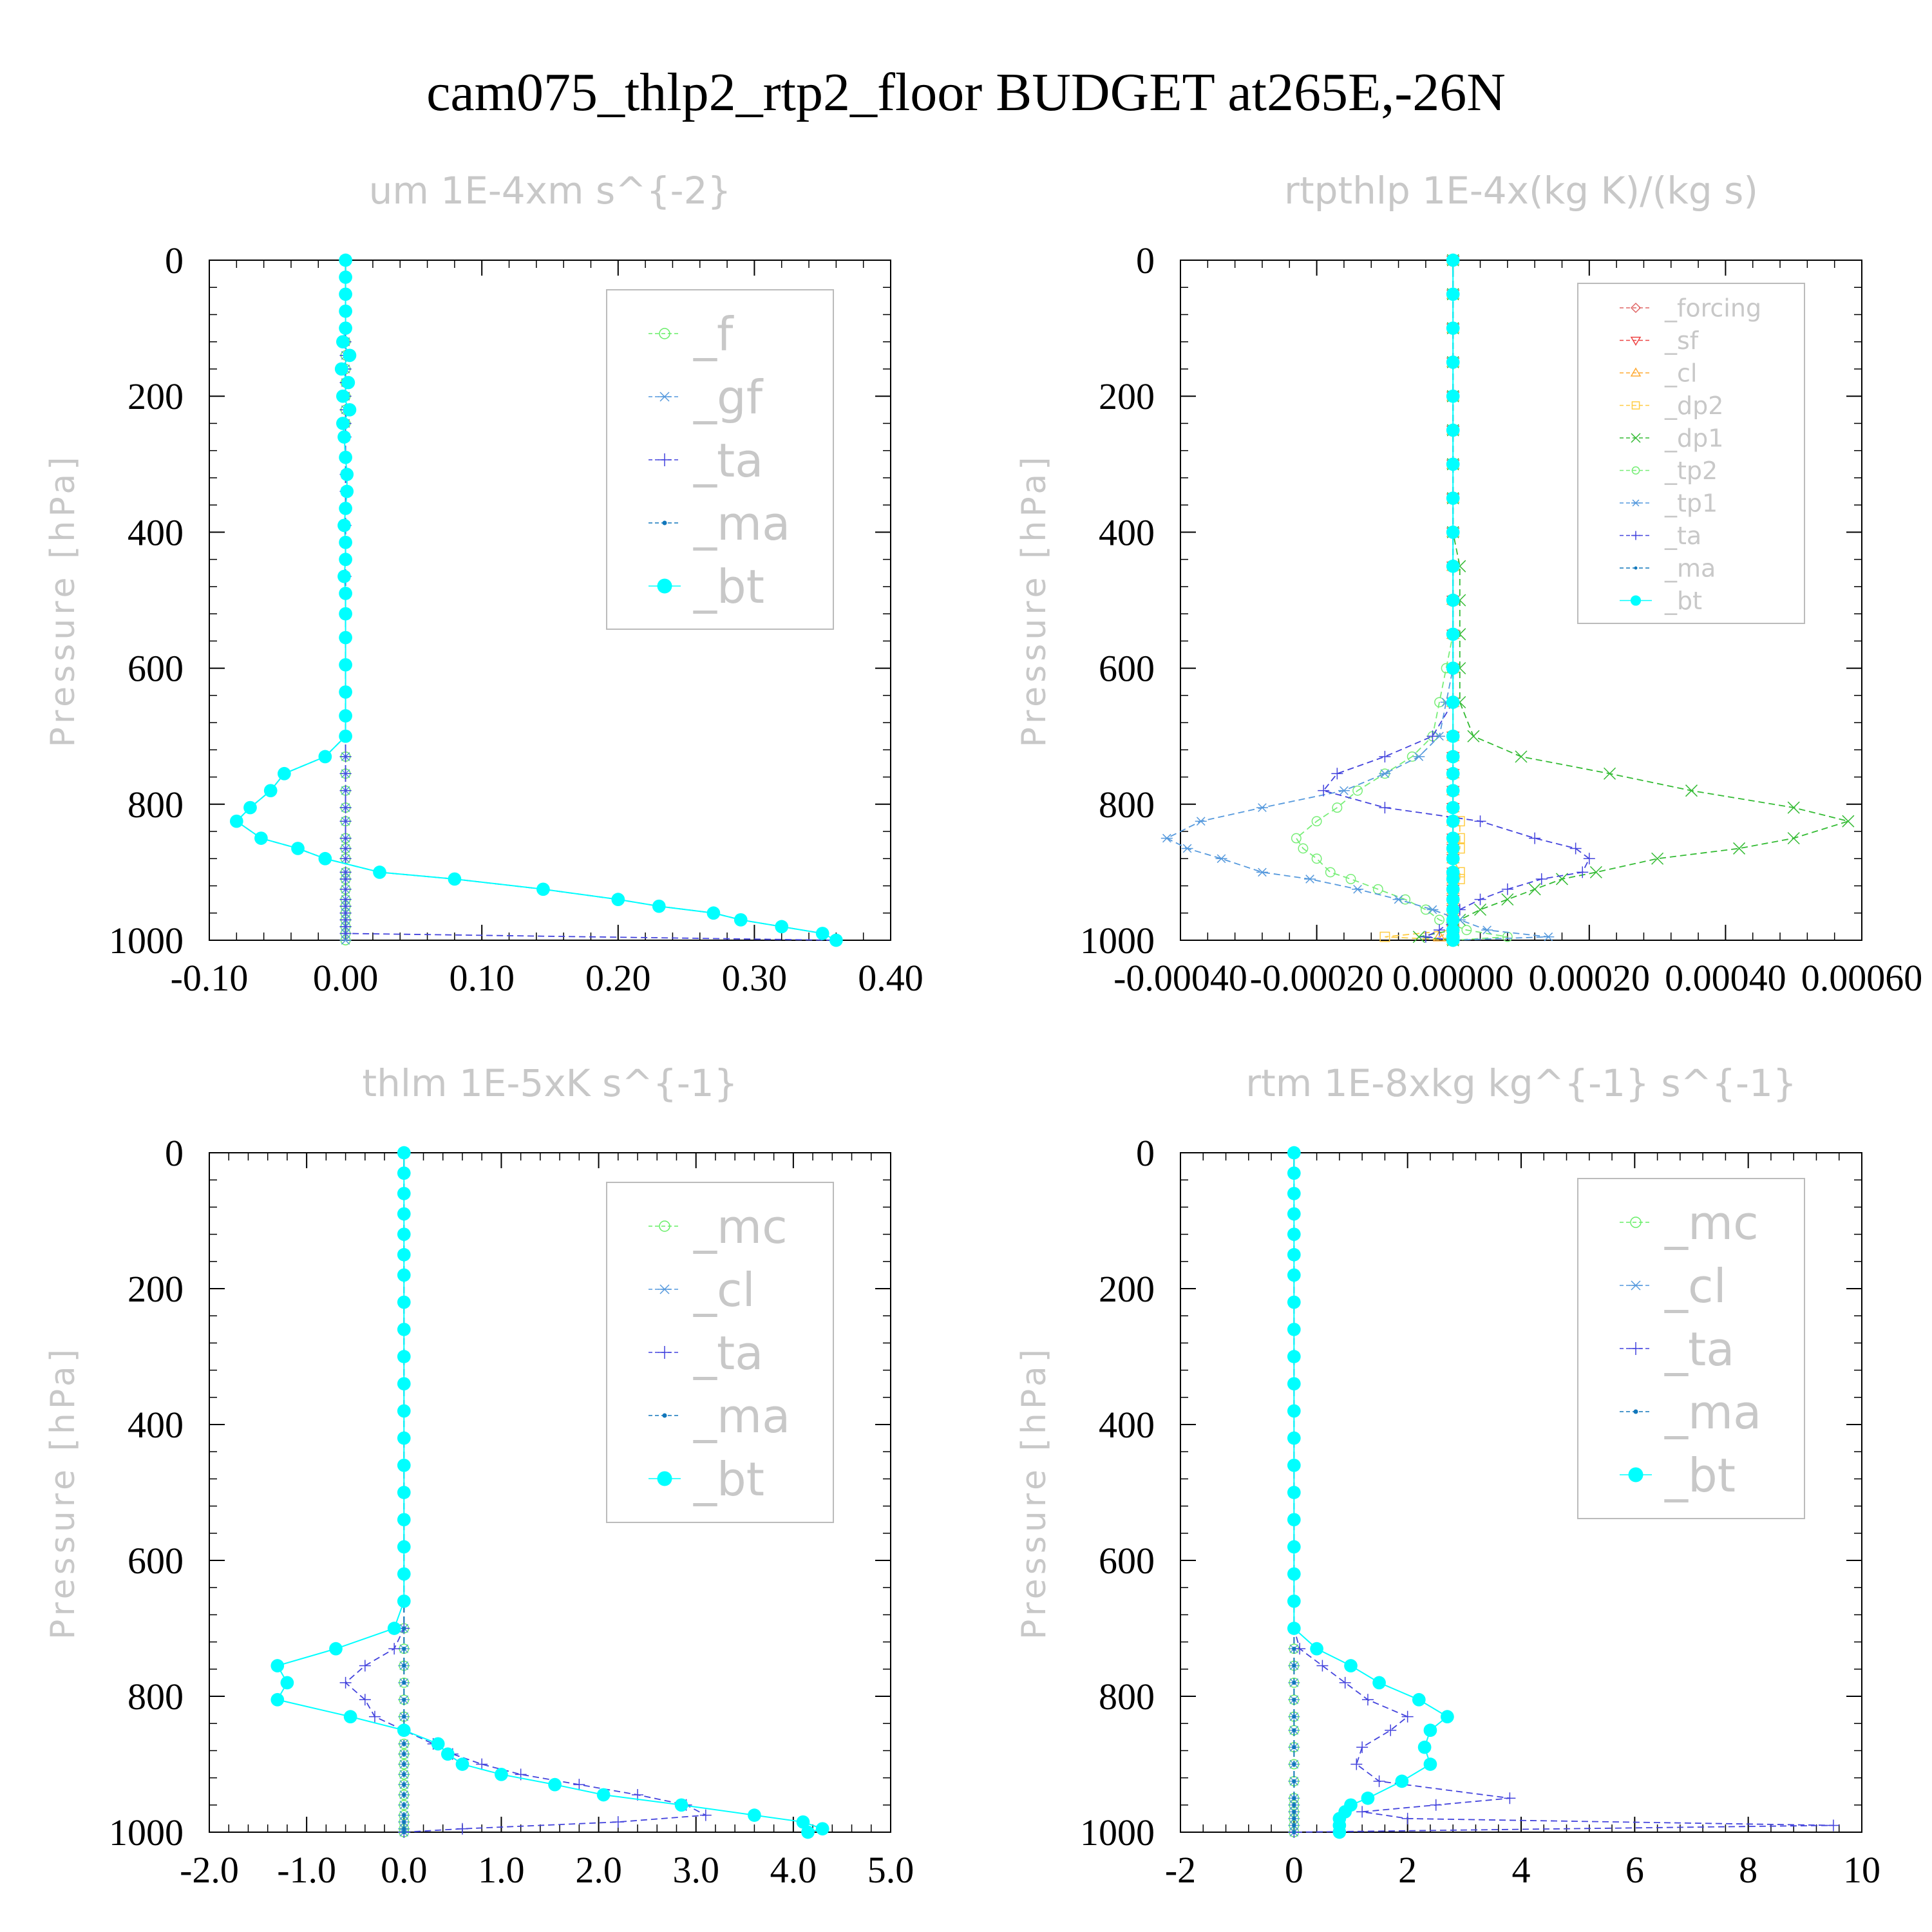 This screenshot has width=1932, height=1932. Describe the element at coordinates (1117, 941) in the screenshot. I see `y-tick-label: 1000` at that location.